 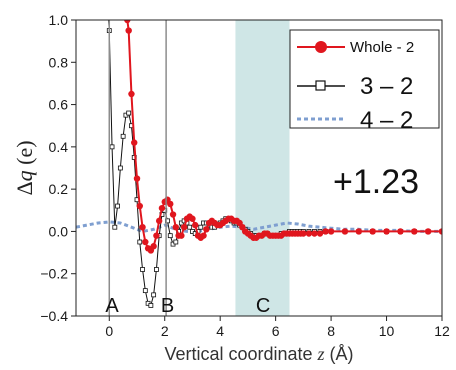 I want to click on y-tick-label: 0.4, so click(x=59, y=147).